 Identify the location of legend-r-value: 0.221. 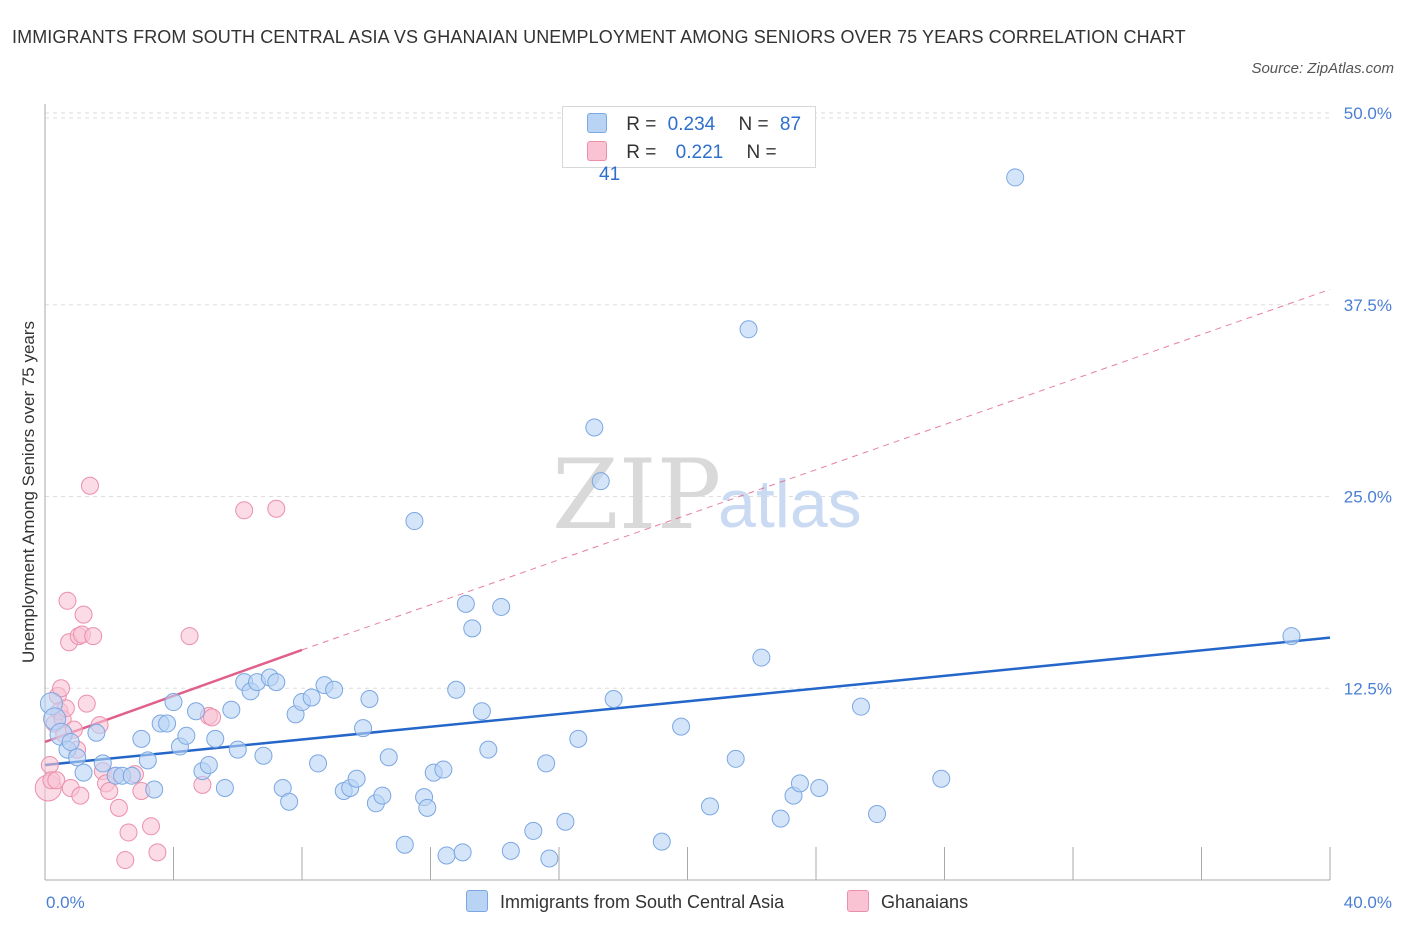
(699, 152).